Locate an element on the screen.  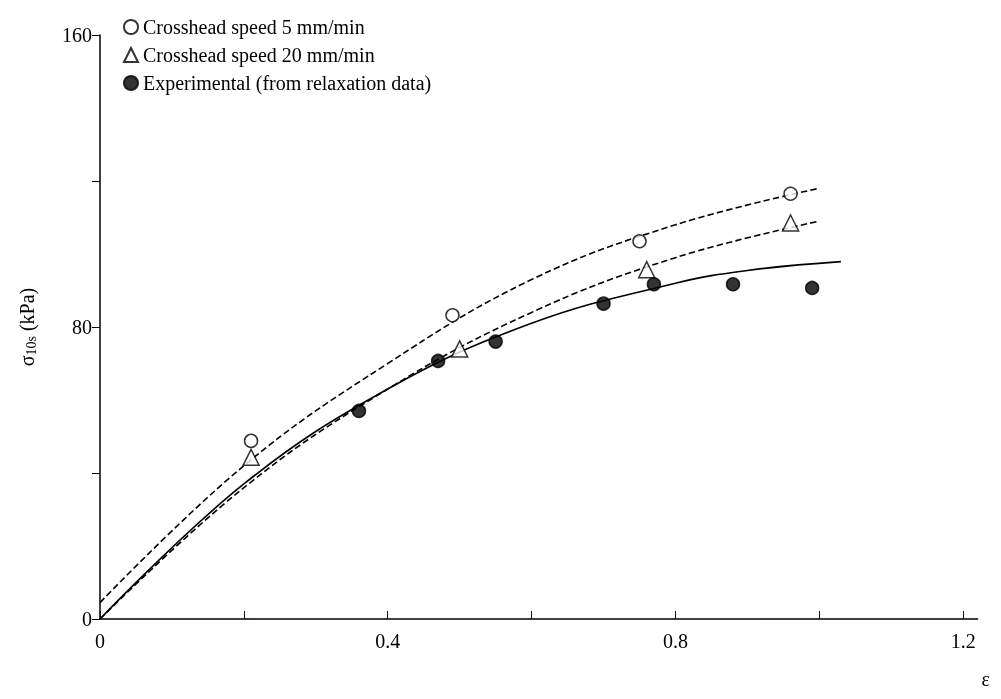
y-axis-title: σ10s (kPa) is located at coordinates (27, 327).